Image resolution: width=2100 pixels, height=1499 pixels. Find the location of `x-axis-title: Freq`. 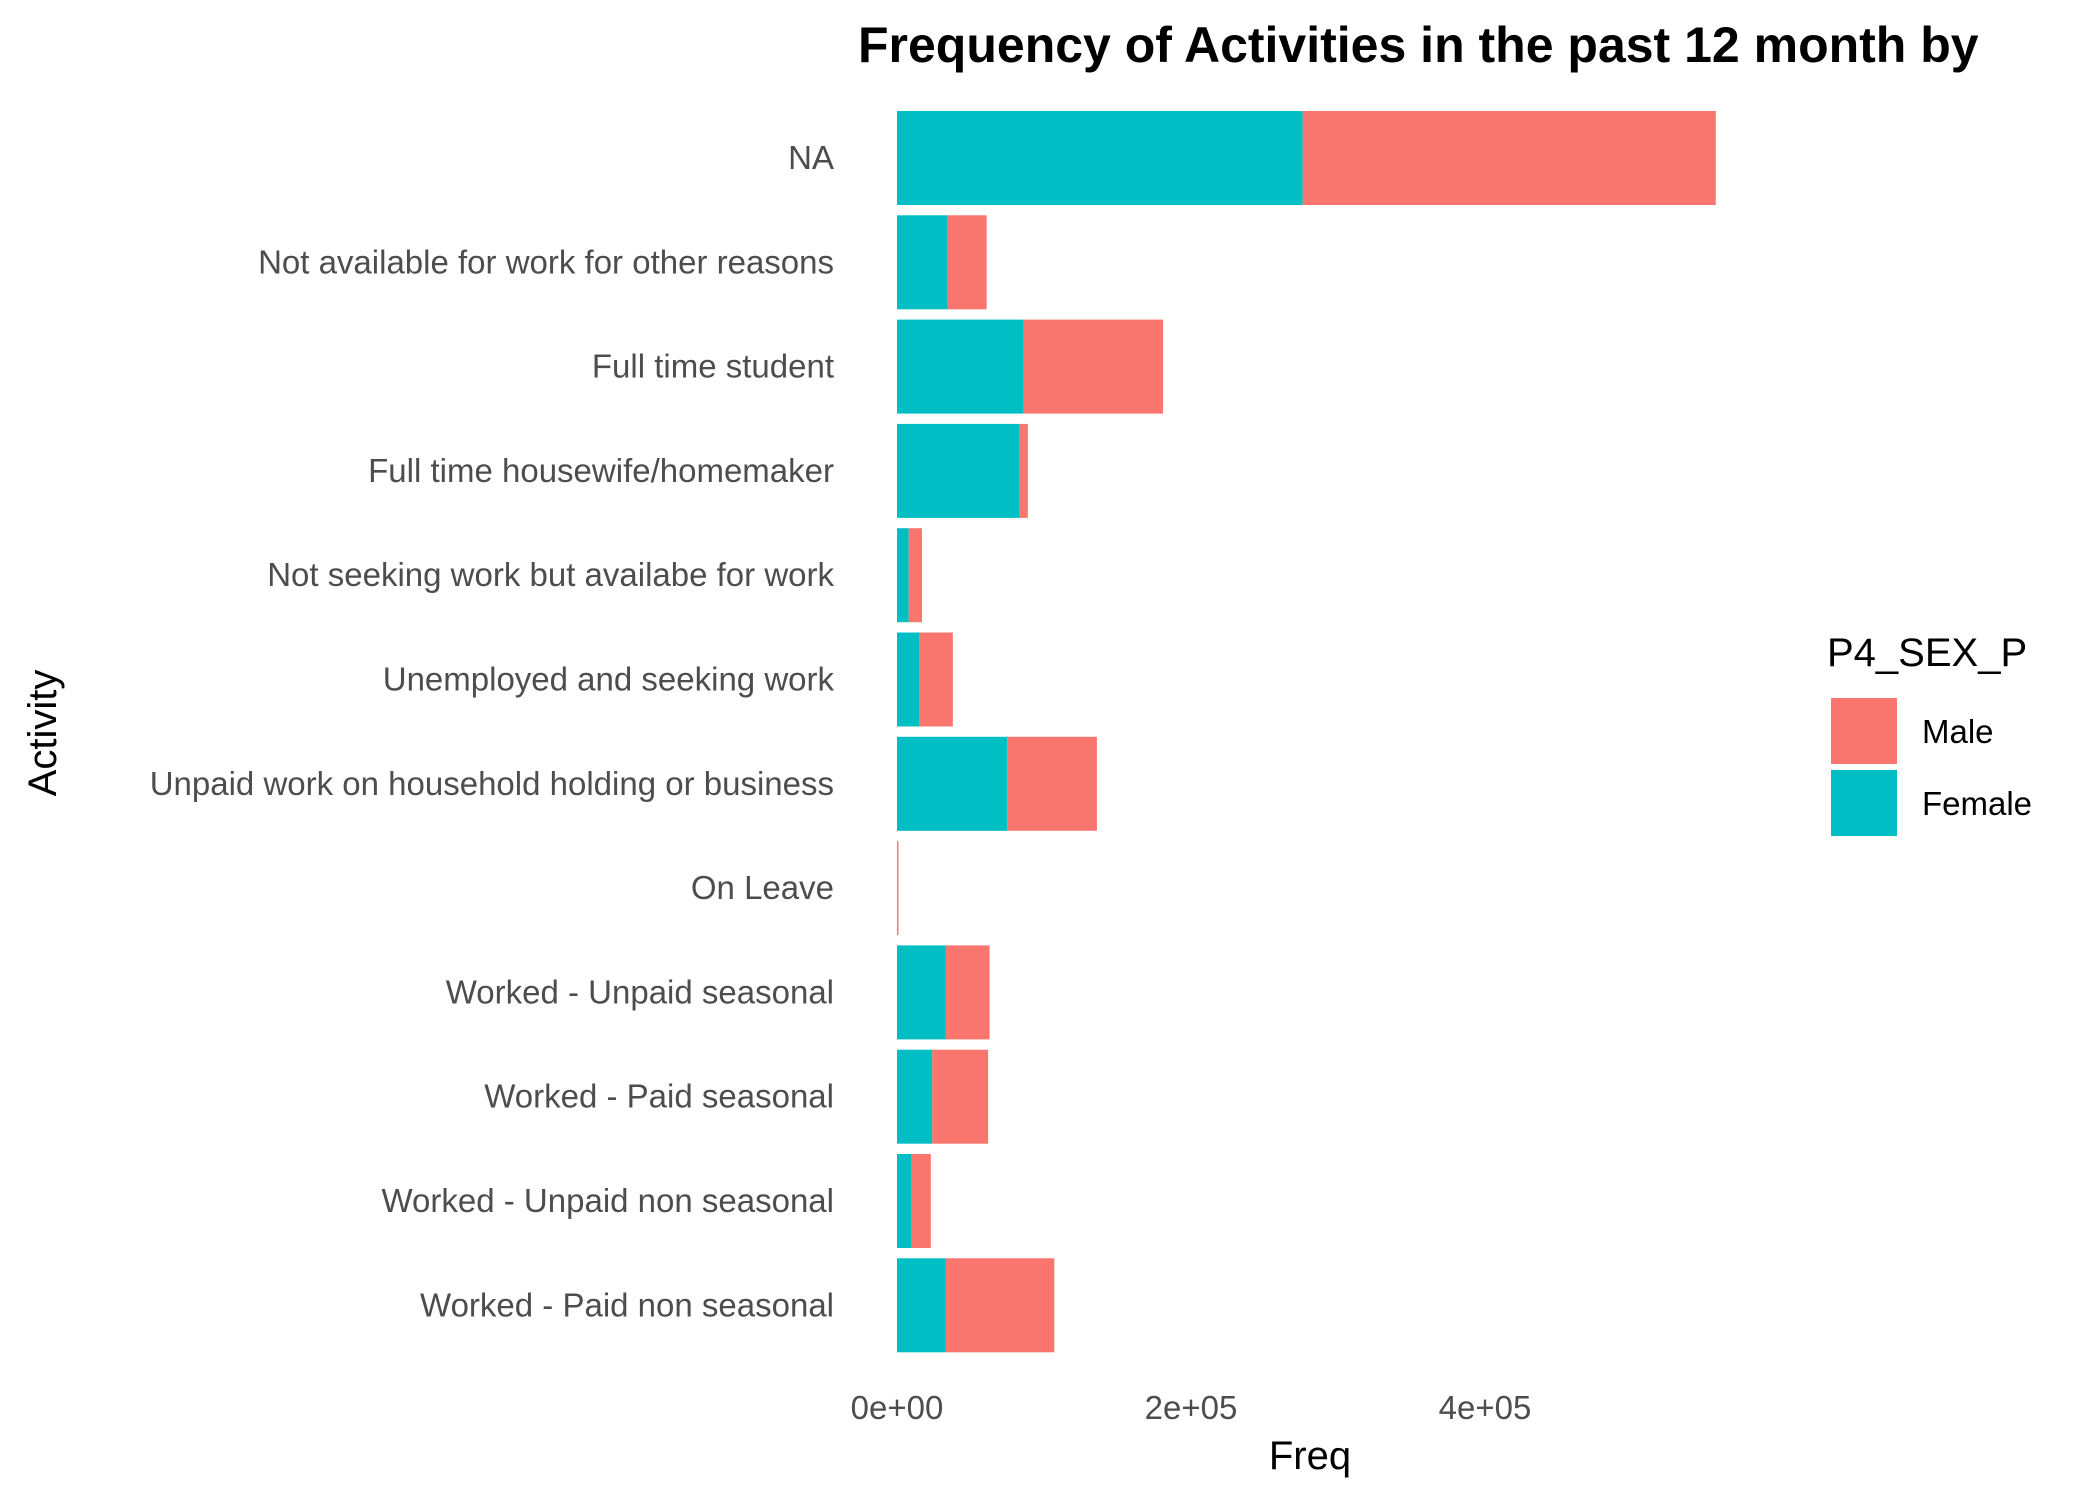

x-axis-title: Freq is located at coordinates (1310, 1456).